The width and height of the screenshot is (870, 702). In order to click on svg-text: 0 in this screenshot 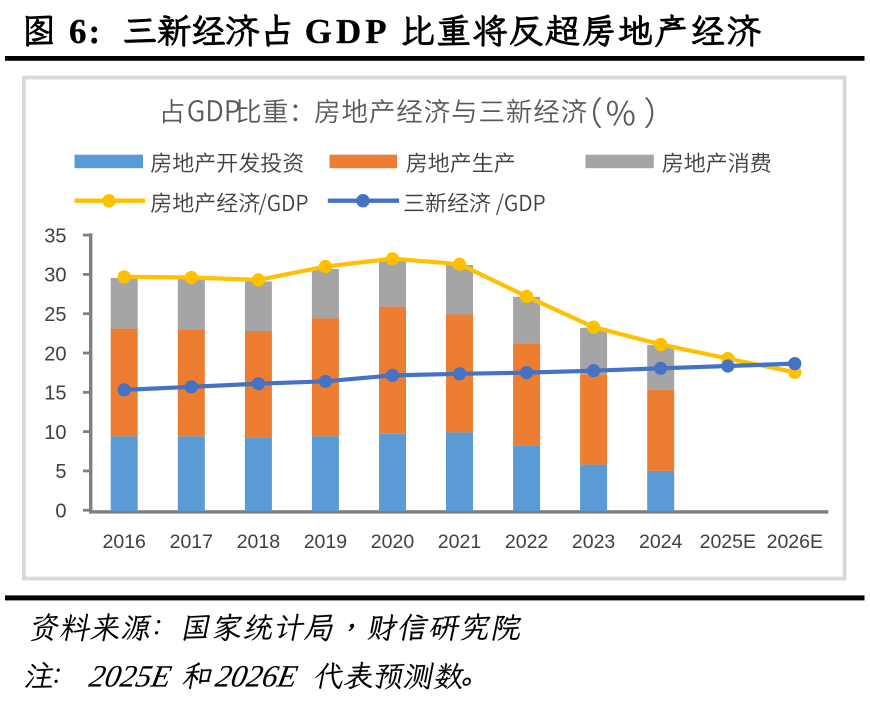, I will do `click(60, 512)`.